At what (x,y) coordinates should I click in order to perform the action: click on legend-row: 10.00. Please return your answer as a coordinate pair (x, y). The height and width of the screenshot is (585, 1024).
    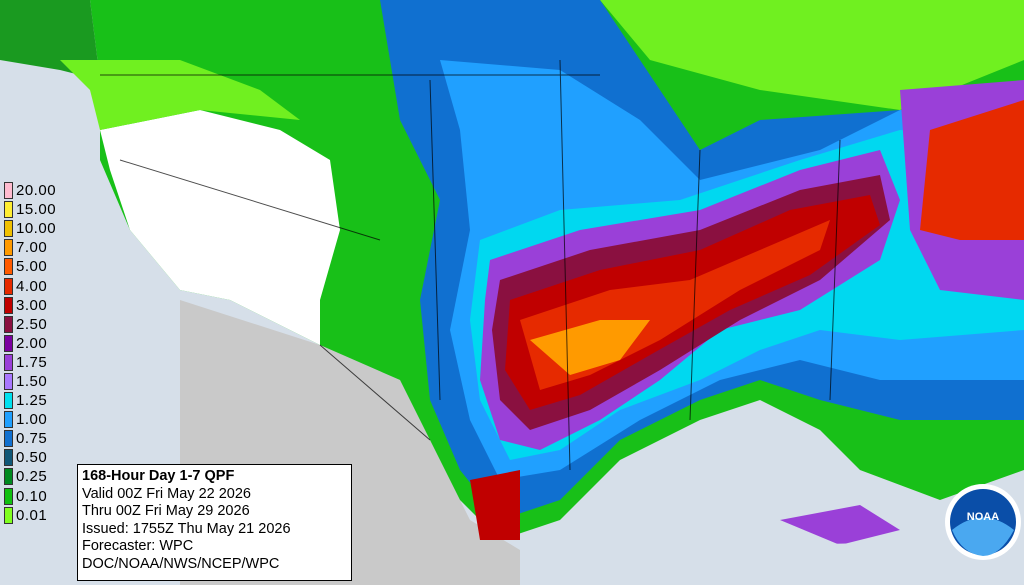
    Looking at the image, I should click on (42, 228).